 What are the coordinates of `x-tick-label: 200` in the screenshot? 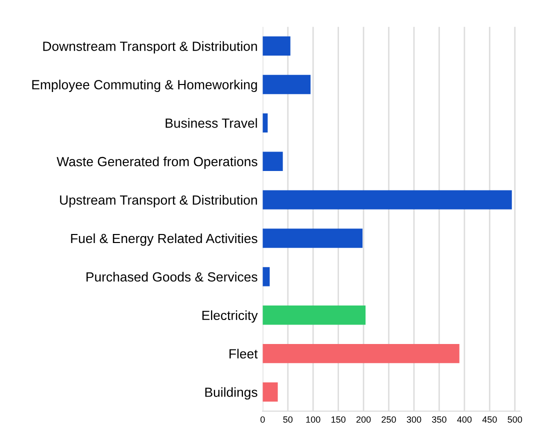 It's located at (363, 419).